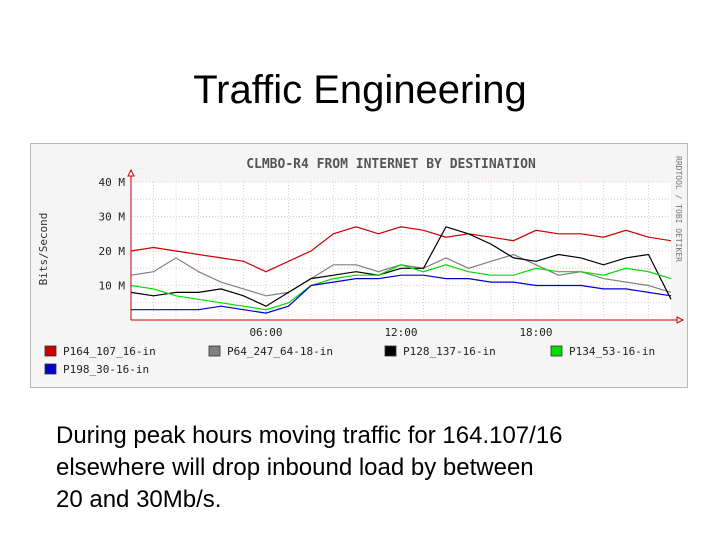 This screenshot has height=540, width=720. What do you see at coordinates (131, 172) in the screenshot?
I see `y-axis-arrow` at bounding box center [131, 172].